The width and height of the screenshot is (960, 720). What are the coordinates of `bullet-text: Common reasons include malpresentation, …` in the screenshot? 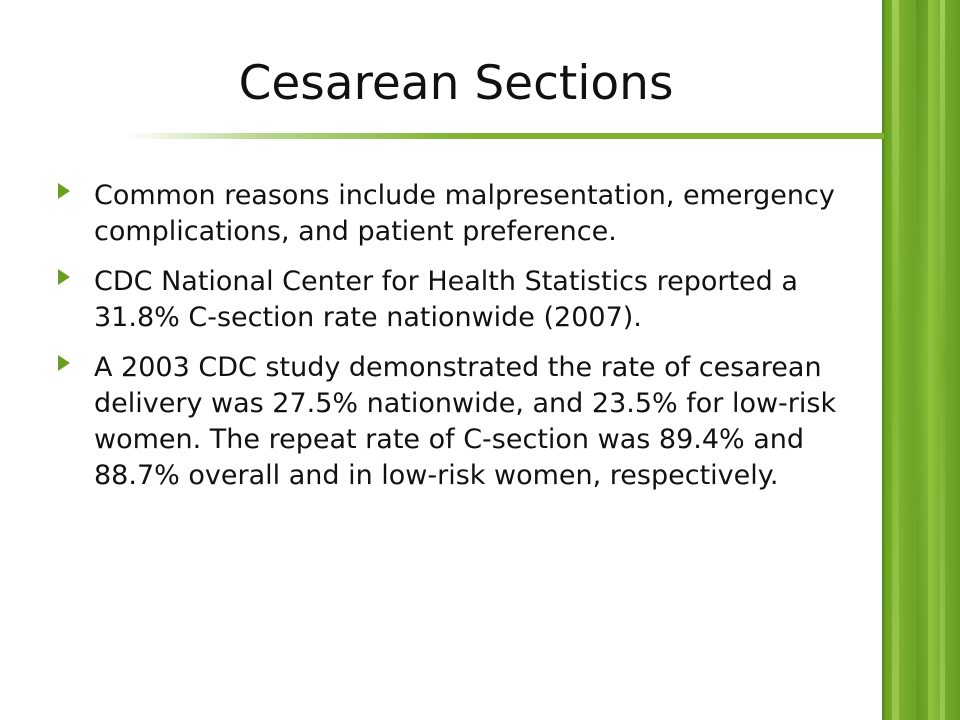 It's located at (464, 213).